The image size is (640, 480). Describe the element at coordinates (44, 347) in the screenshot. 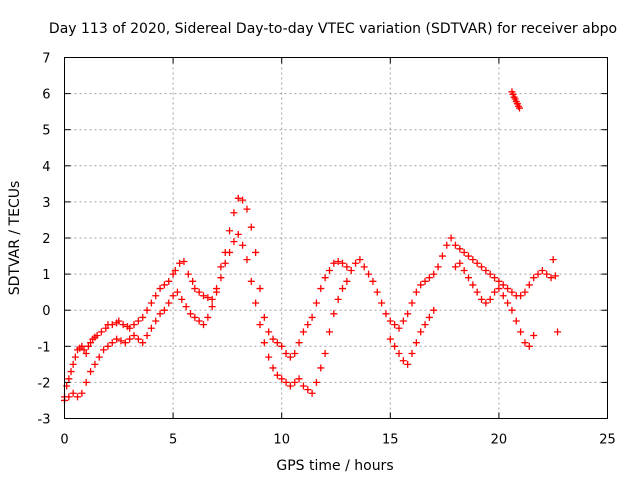

I see `y-tick-label: -1` at that location.